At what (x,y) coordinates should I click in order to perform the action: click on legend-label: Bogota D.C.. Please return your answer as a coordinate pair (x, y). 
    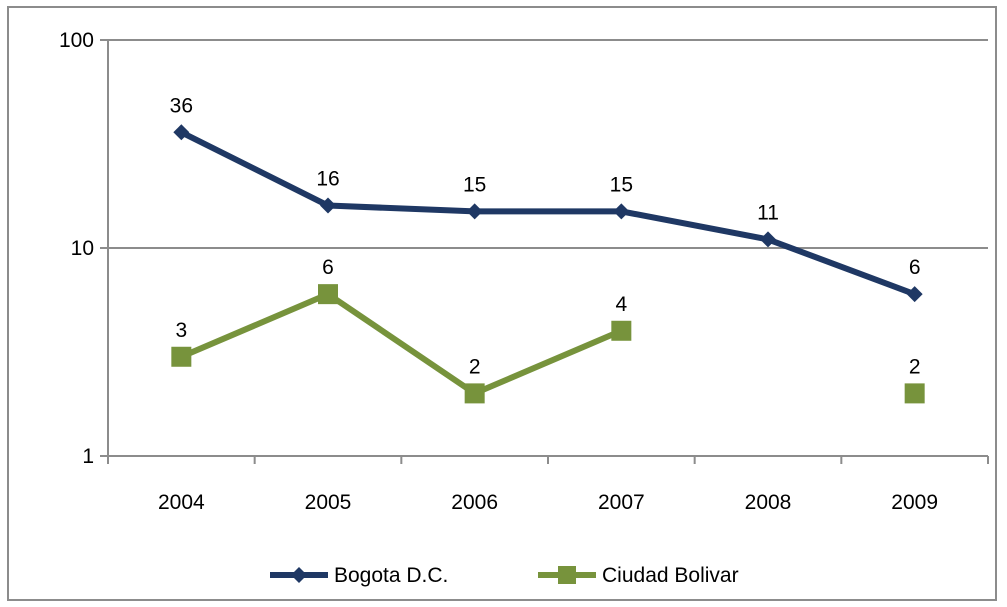
    Looking at the image, I should click on (391, 575).